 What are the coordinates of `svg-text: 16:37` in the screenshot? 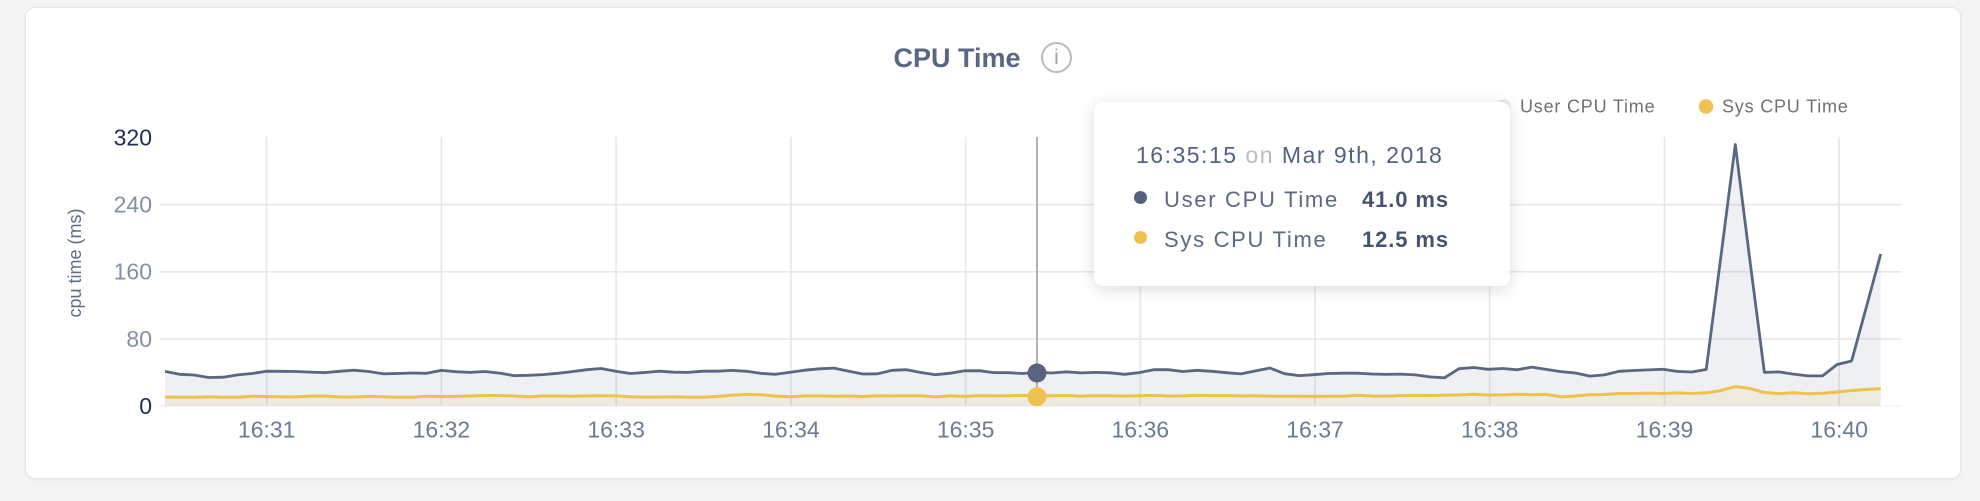 It's located at (1315, 430).